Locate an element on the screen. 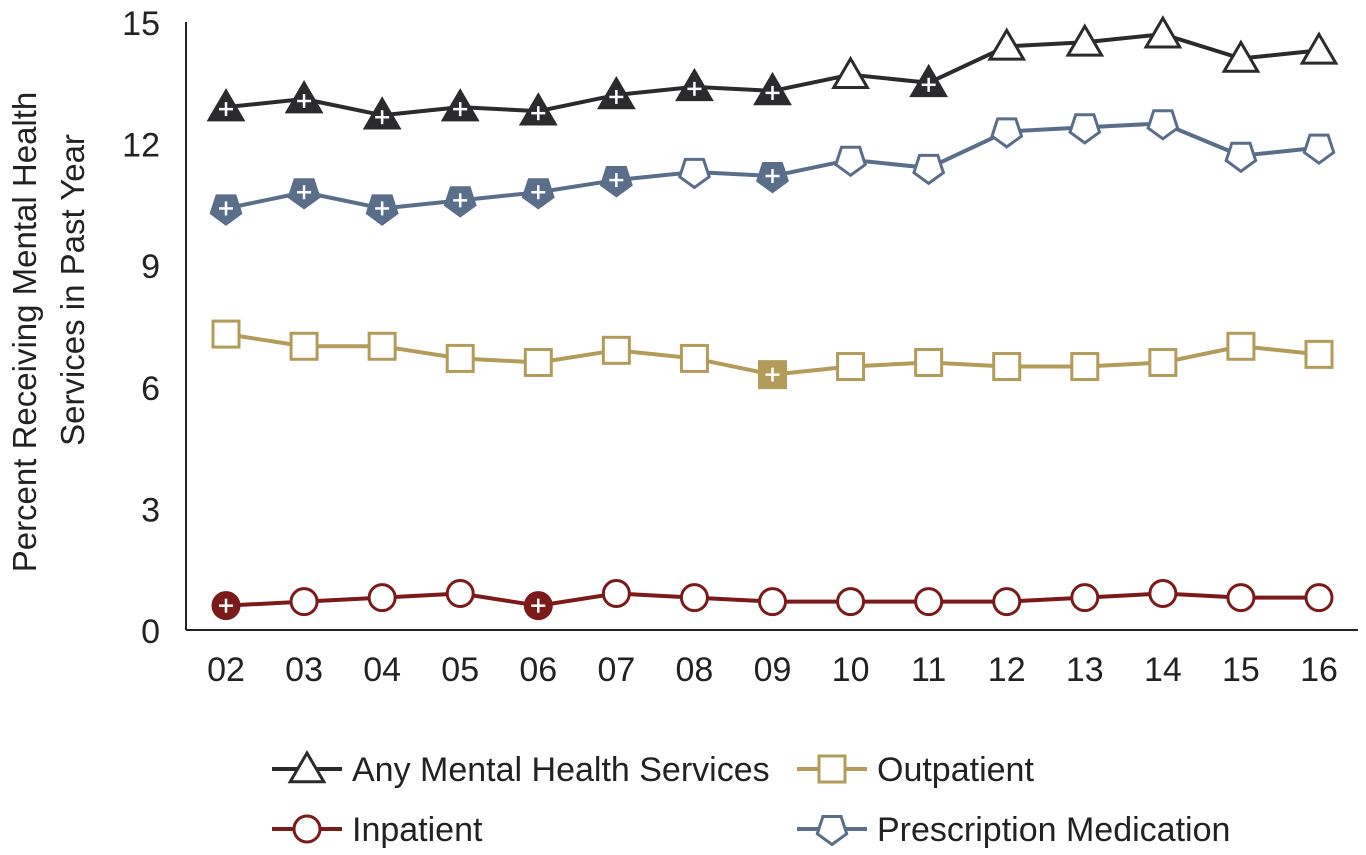 This screenshot has height=855, width=1366. y-tick-label: 3 is located at coordinates (150, 510).